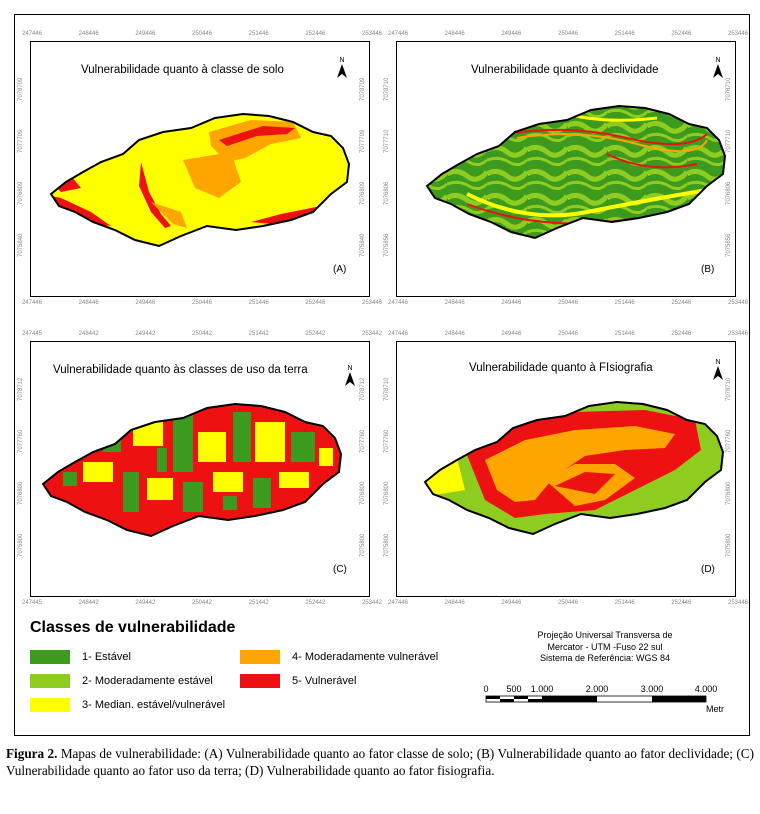 This screenshot has width=760, height=814. Describe the element at coordinates (32, 603) in the screenshot. I see `tick-bottom-label: 247445` at that location.